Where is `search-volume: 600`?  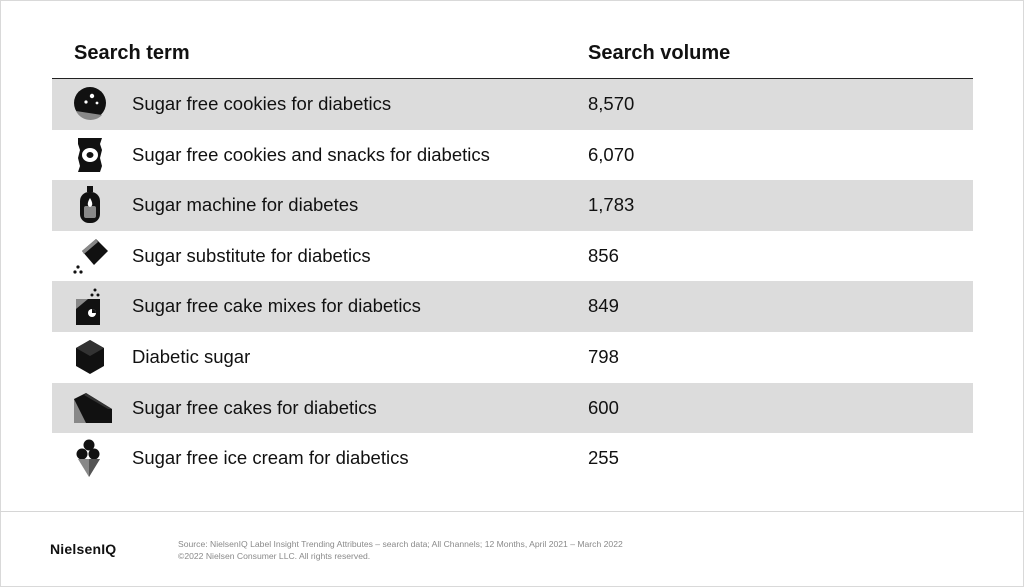
search-volume: 600 is located at coordinates (603, 407).